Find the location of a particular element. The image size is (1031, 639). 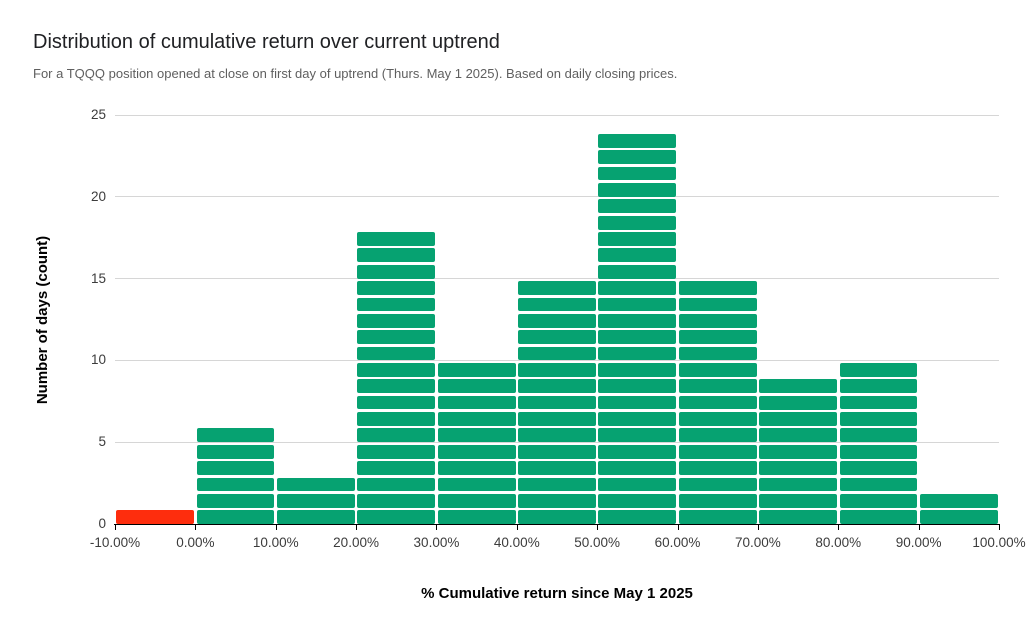

x-tick-label-2: 10.00% is located at coordinates (275, 542).